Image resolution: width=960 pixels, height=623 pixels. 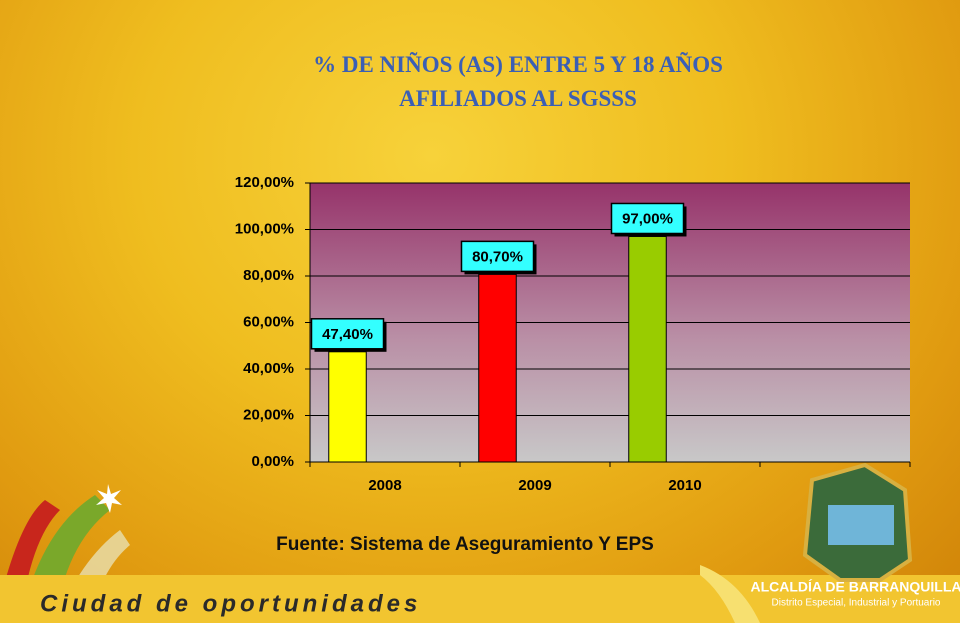 I want to click on value-label: 47,40%, so click(x=347, y=334).